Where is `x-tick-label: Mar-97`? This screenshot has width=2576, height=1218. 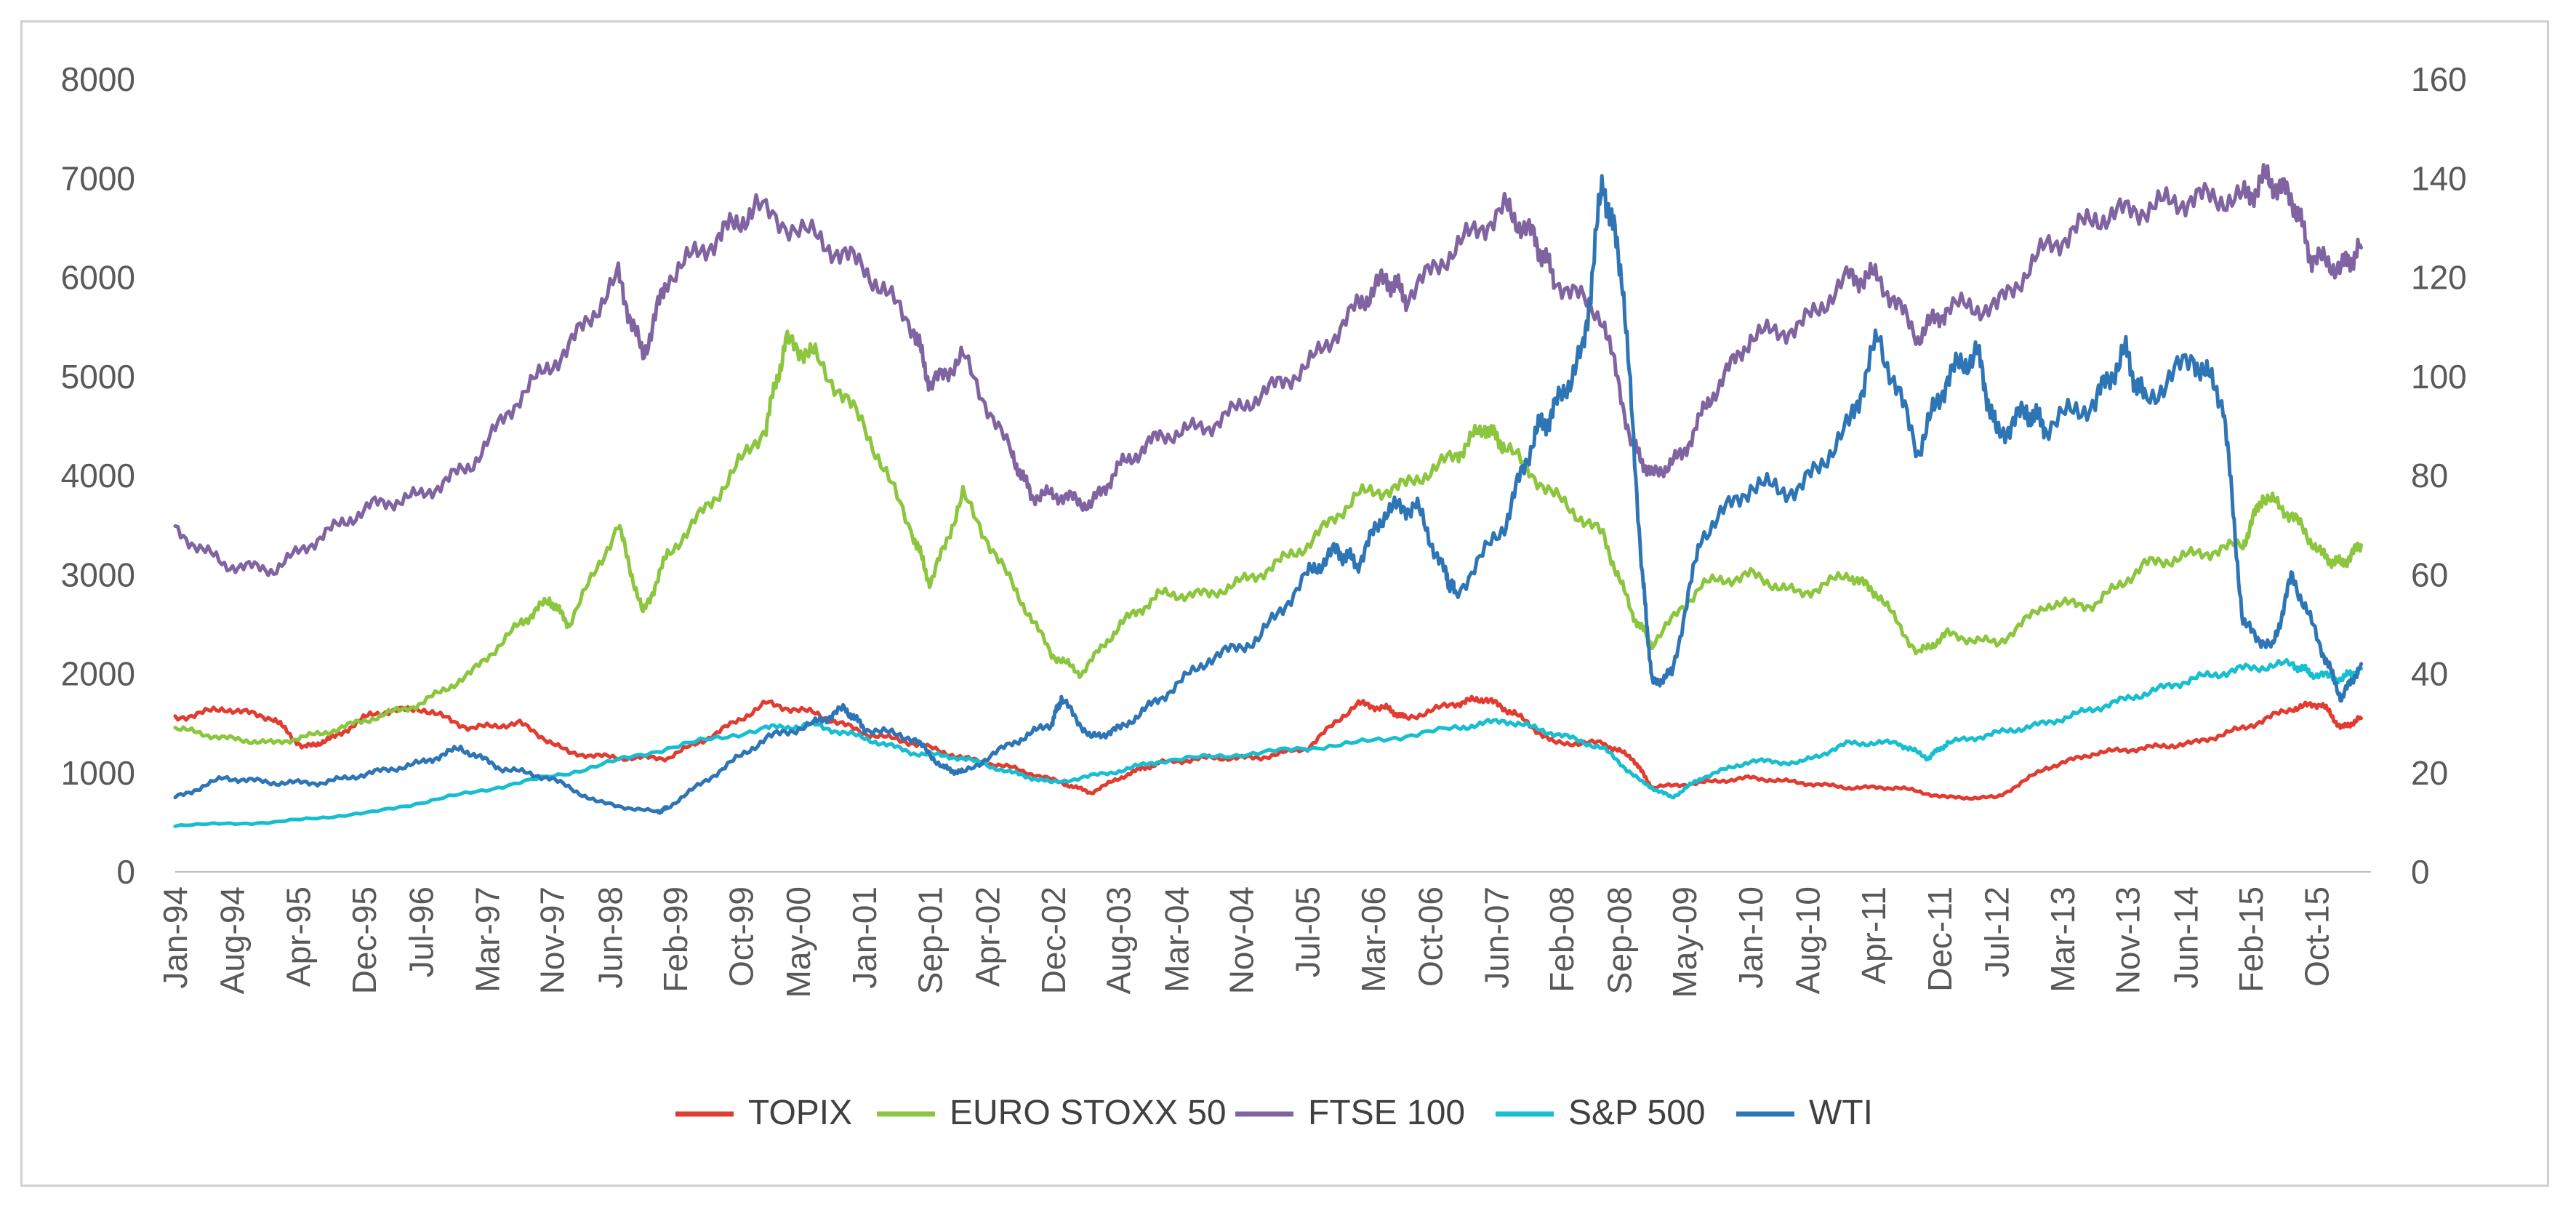
x-tick-label: Mar-97 is located at coordinates (487, 939).